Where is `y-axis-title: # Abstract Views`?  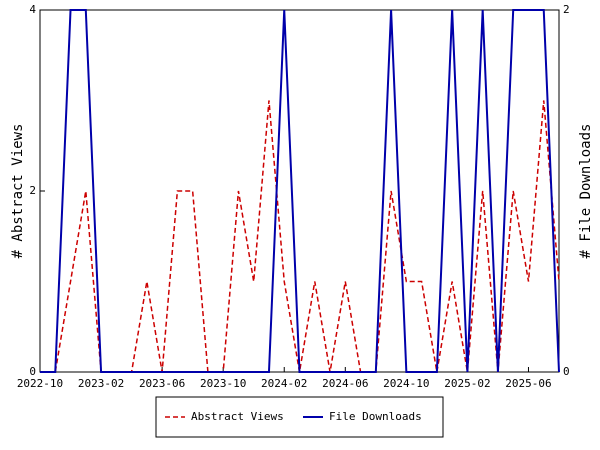 y-axis-title: # Abstract Views is located at coordinates (18, 191).